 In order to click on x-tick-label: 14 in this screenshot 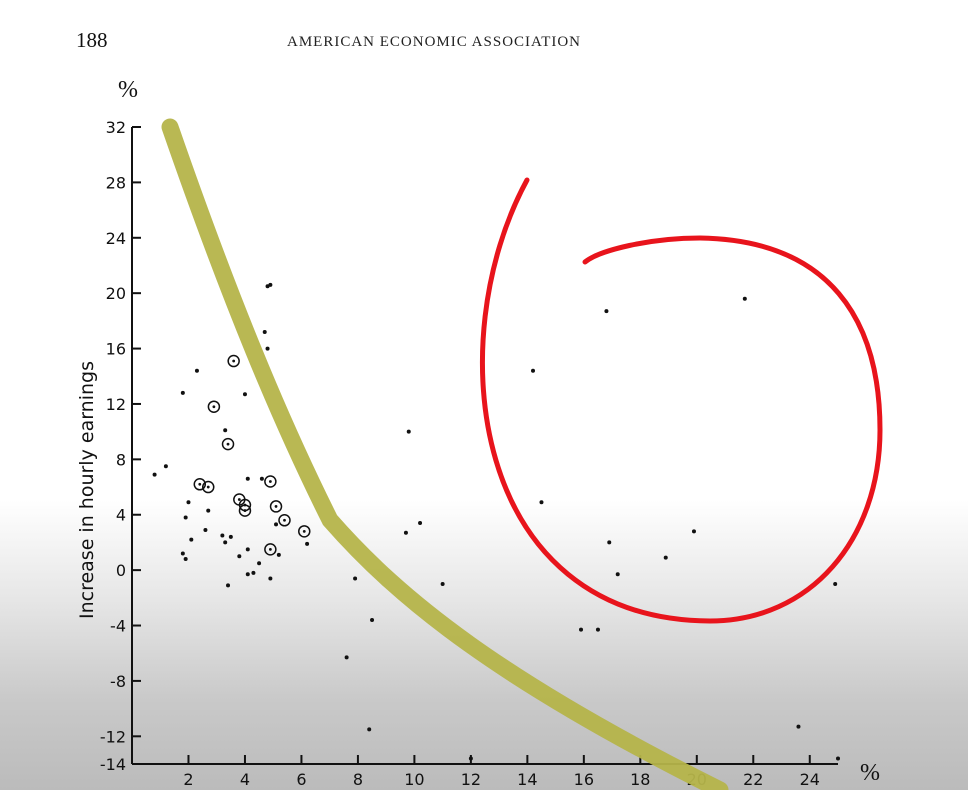, I will do `click(527, 779)`.